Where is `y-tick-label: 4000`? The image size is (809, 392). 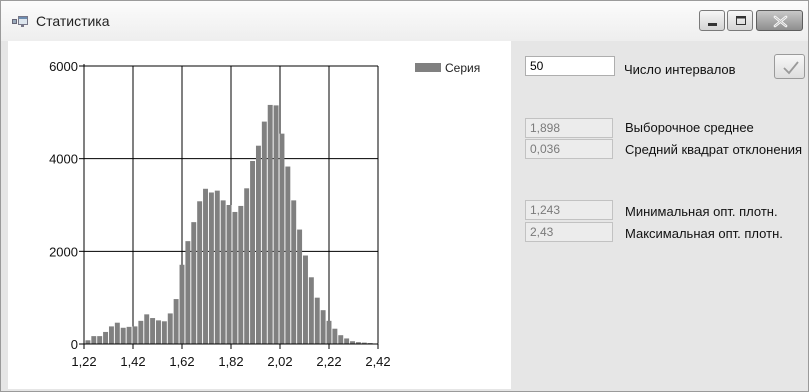
y-tick-label: 4000 is located at coordinates (63, 159).